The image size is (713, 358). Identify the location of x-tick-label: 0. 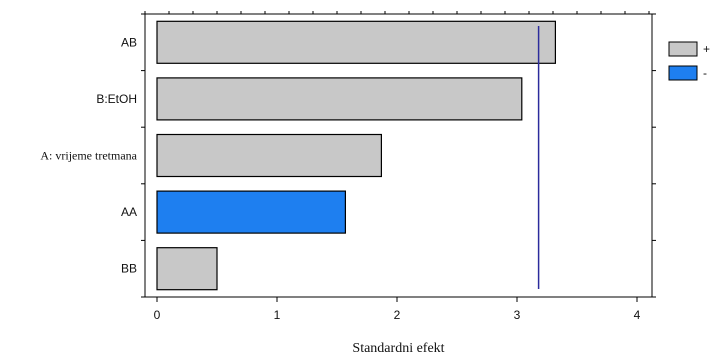
(157, 315).